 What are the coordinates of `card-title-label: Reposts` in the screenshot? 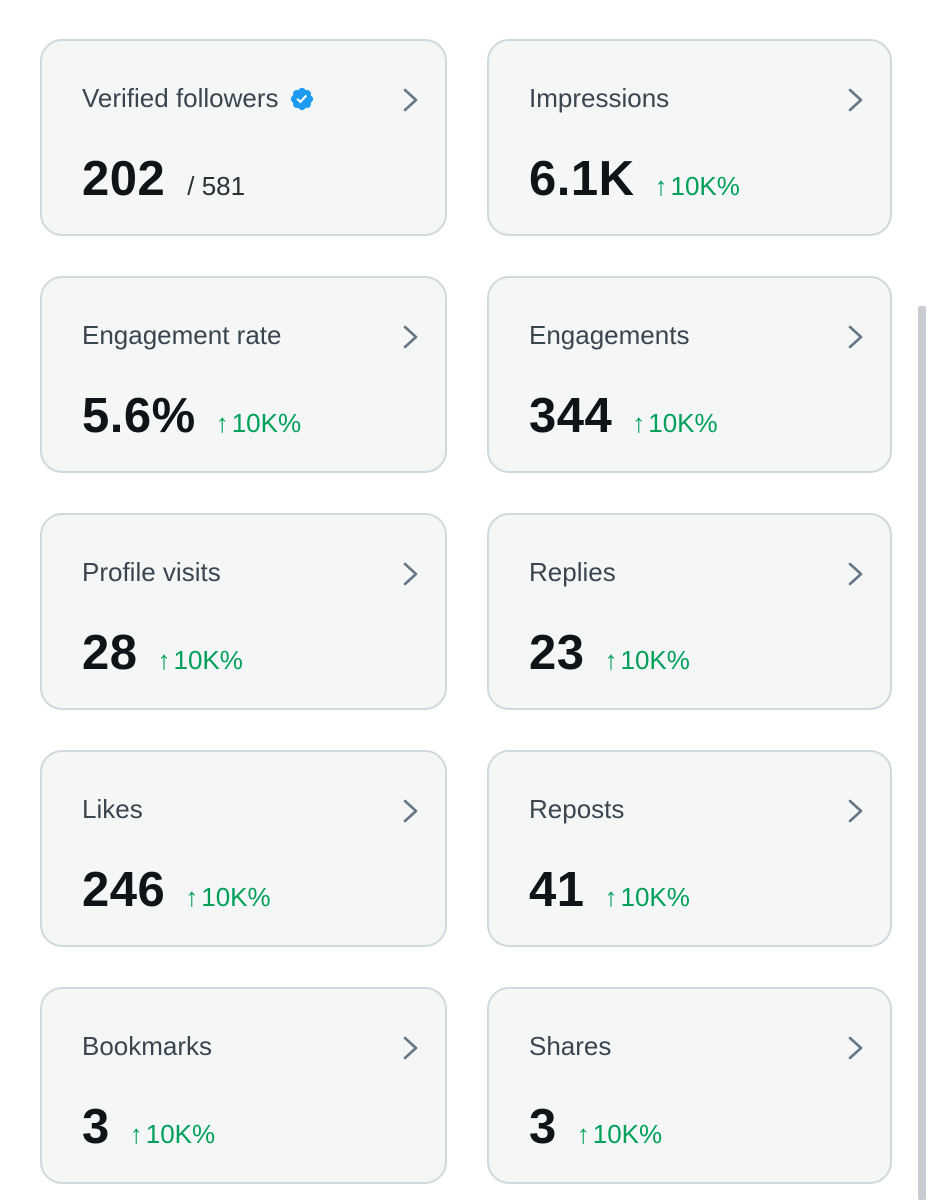 It's located at (577, 809).